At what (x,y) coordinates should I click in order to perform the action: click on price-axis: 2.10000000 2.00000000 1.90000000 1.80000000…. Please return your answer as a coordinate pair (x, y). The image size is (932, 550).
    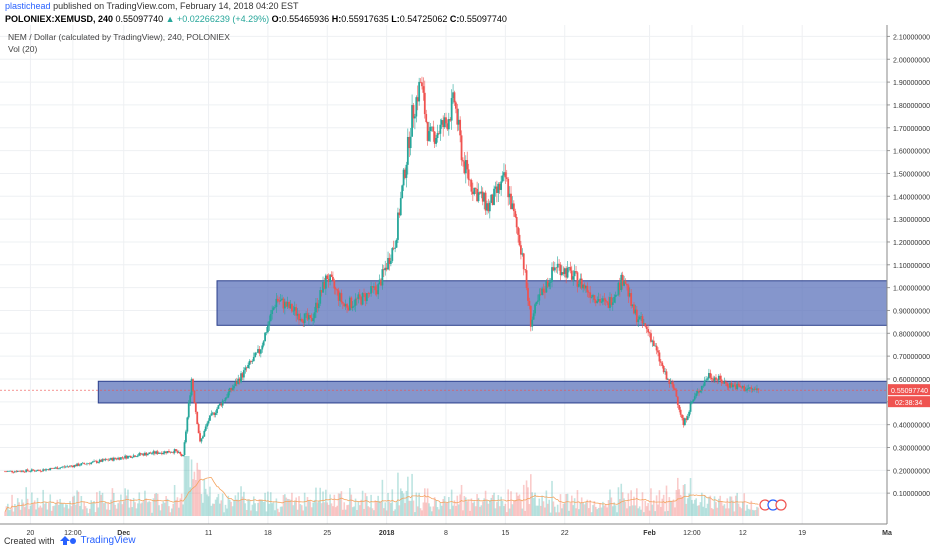
    Looking at the image, I should click on (908, 274).